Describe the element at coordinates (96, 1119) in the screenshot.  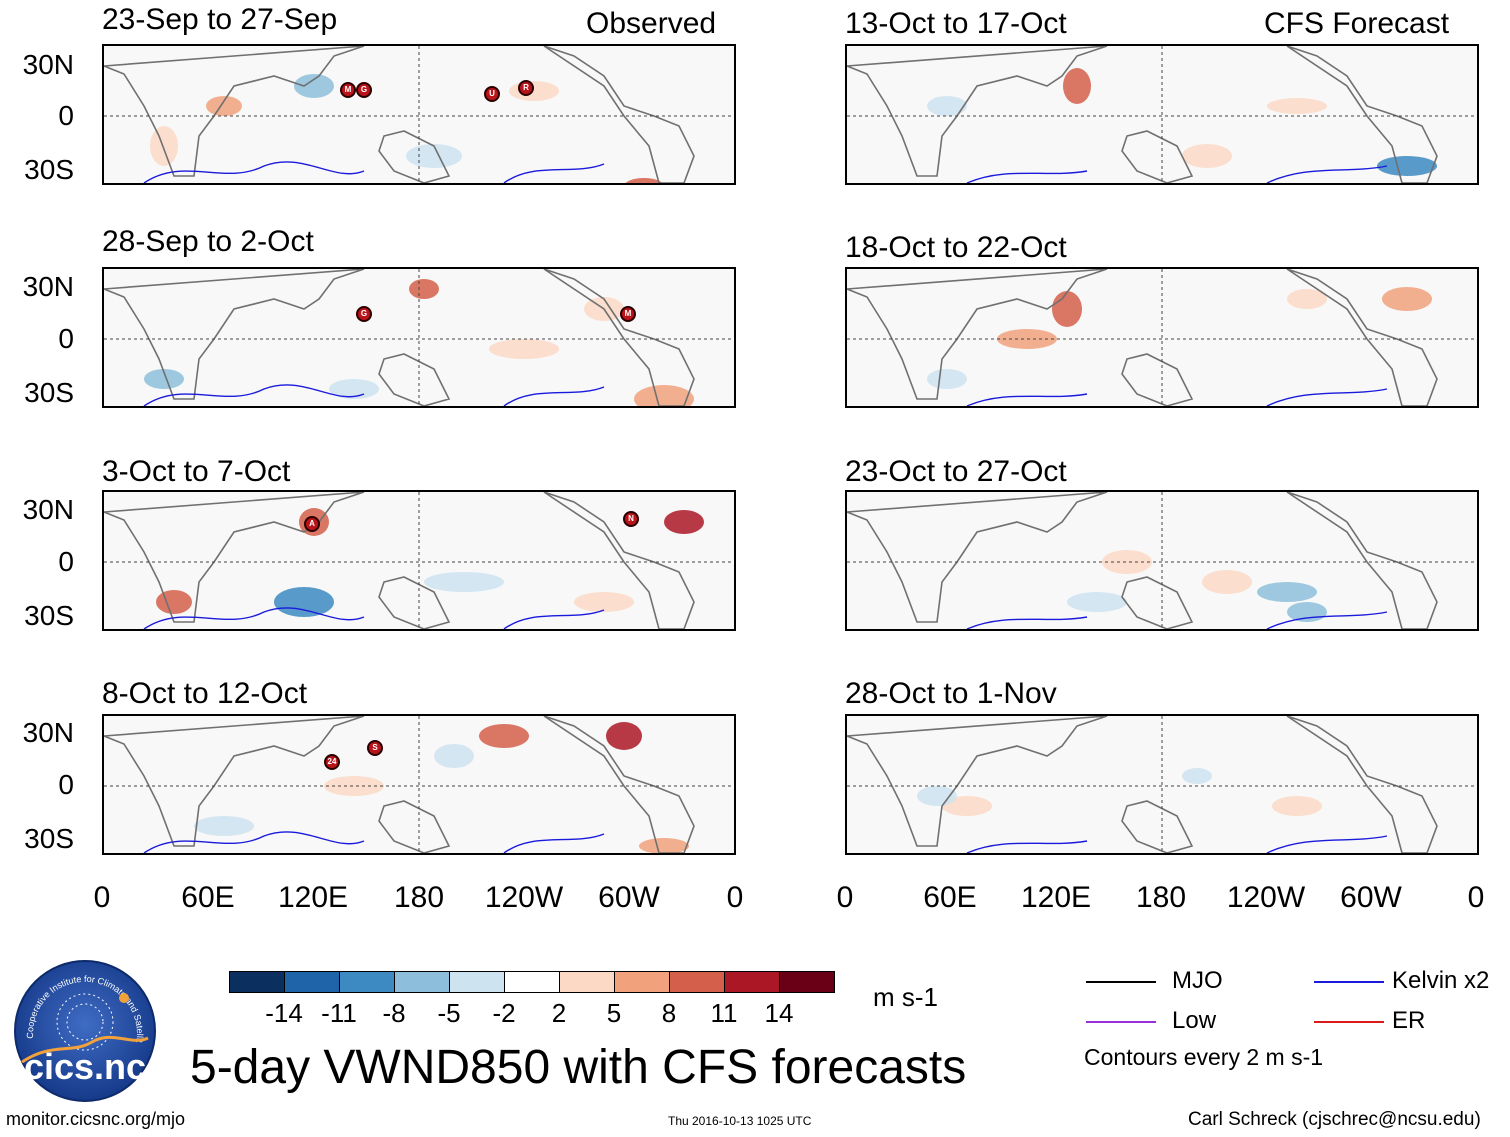
I see `footer-url: monitor.cicsnc.org/mjo` at that location.